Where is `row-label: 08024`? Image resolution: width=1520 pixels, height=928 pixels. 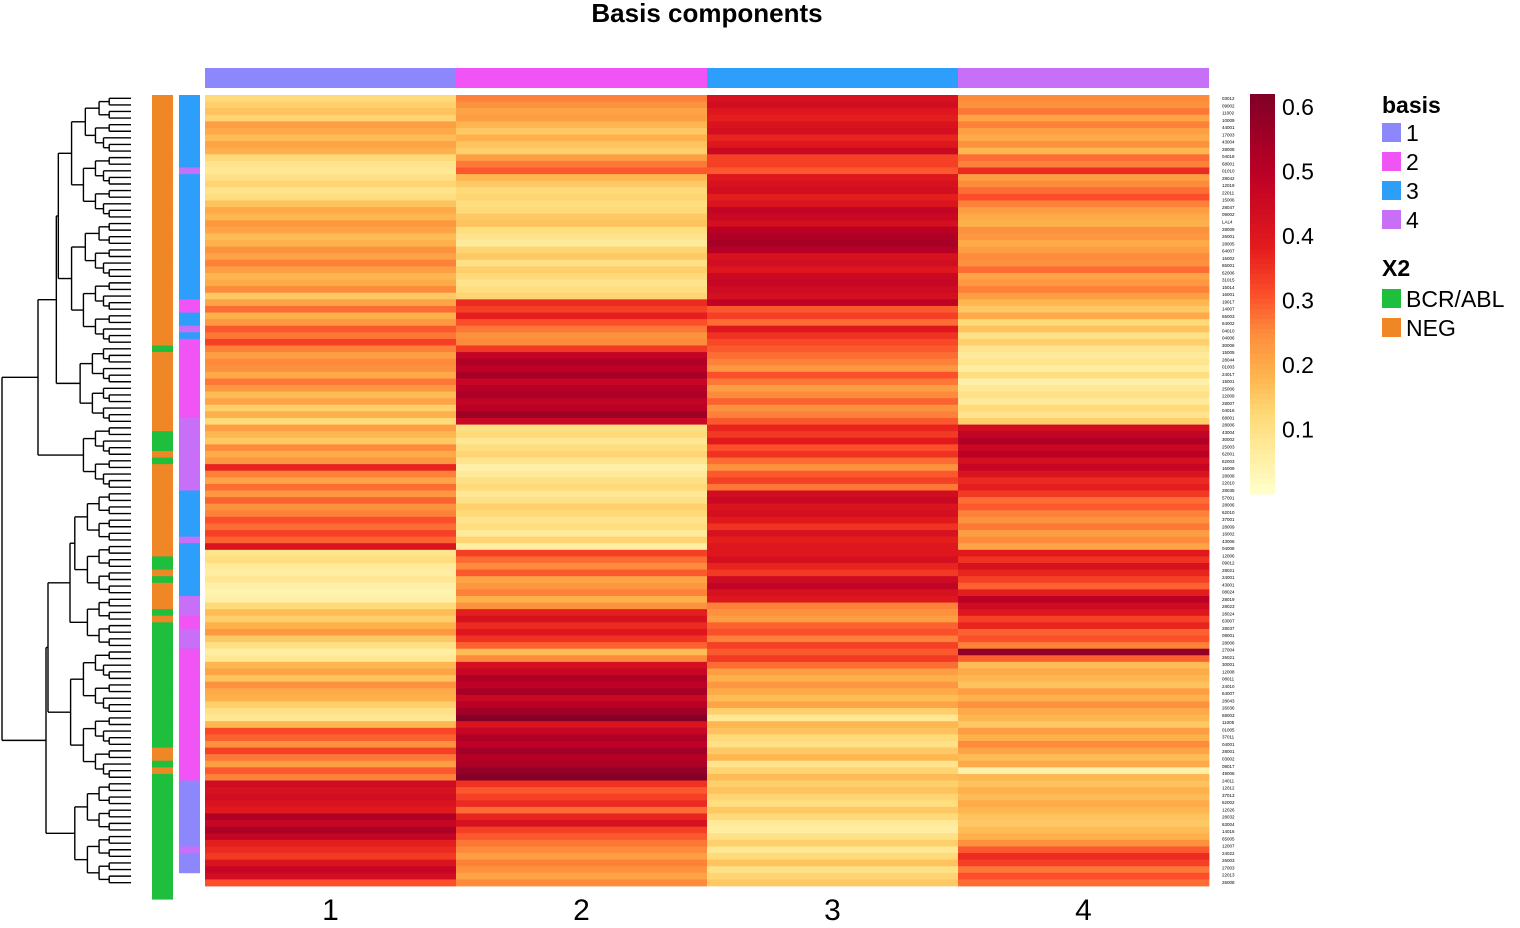
row-label: 08024 is located at coordinates (1228, 592).